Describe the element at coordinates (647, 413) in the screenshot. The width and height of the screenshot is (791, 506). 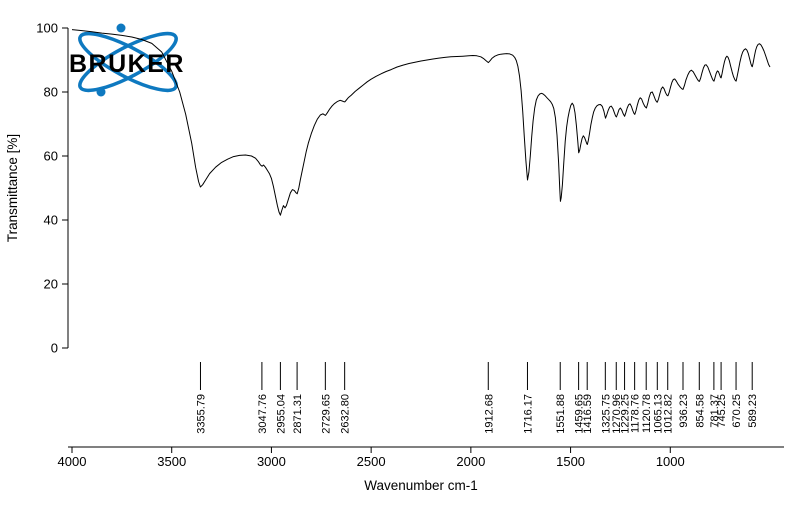
I see `peak-label: 1120.78` at that location.